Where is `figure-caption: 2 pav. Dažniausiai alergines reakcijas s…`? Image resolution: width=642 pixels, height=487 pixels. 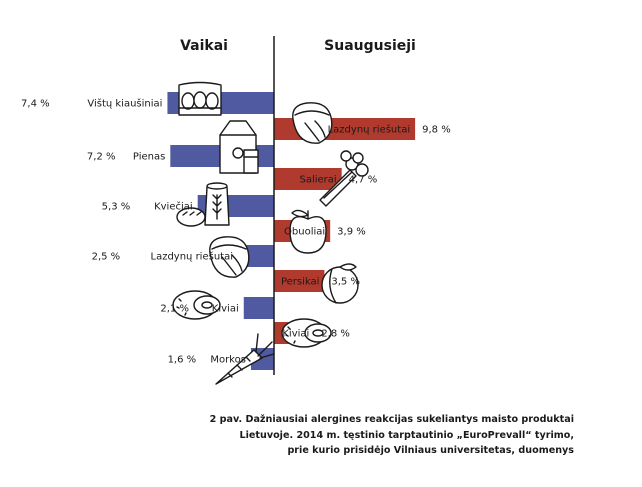 figure-caption: 2 pav. Dažniausiai alergines reakcijas s… is located at coordinates (362, 435).